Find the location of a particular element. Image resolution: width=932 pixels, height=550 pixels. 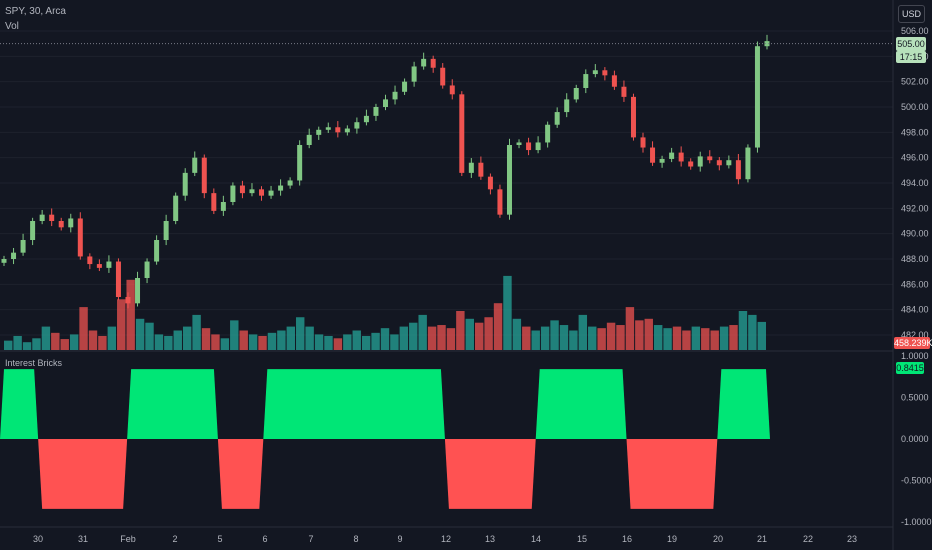

time-tick-label: 23 is located at coordinates (852, 539).